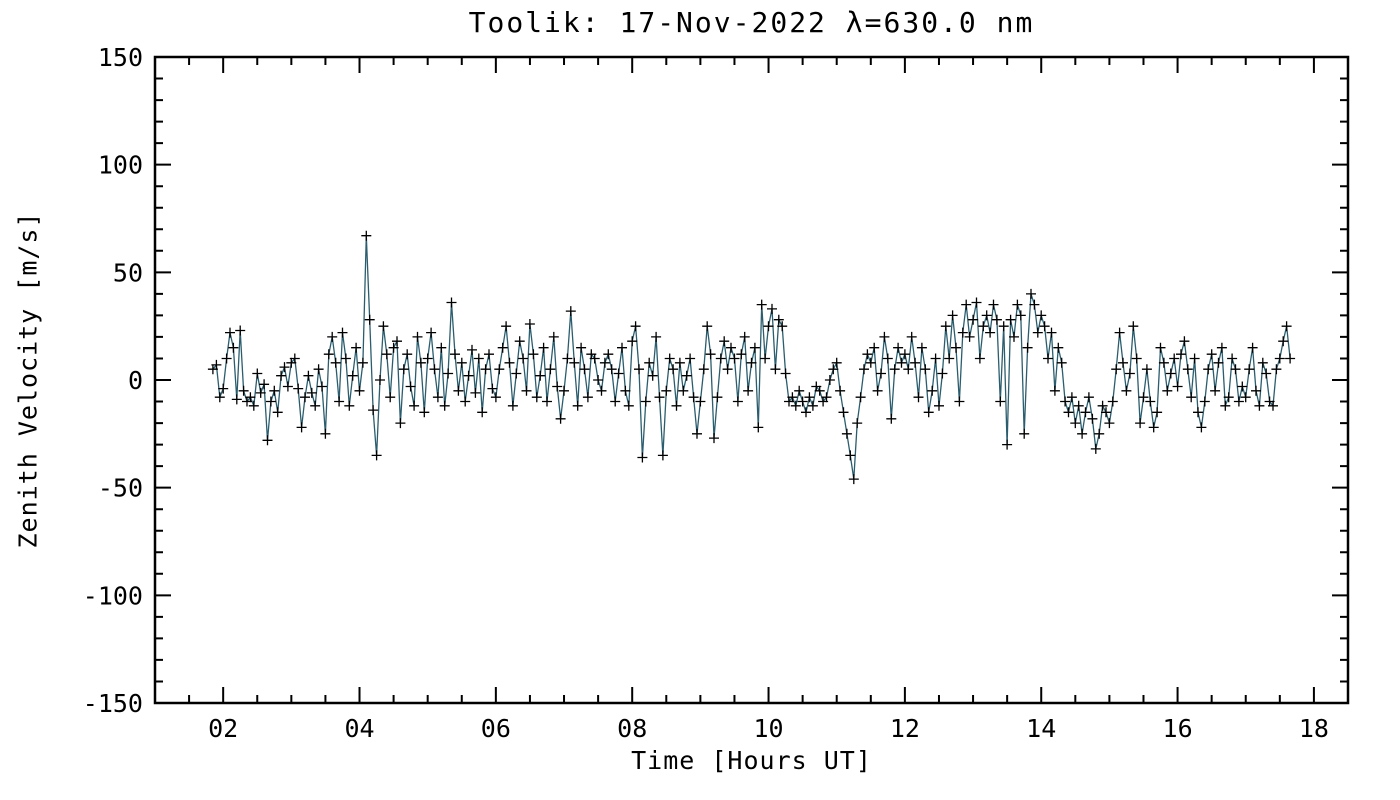  I want to click on x-tick-label: 08, so click(632, 728).